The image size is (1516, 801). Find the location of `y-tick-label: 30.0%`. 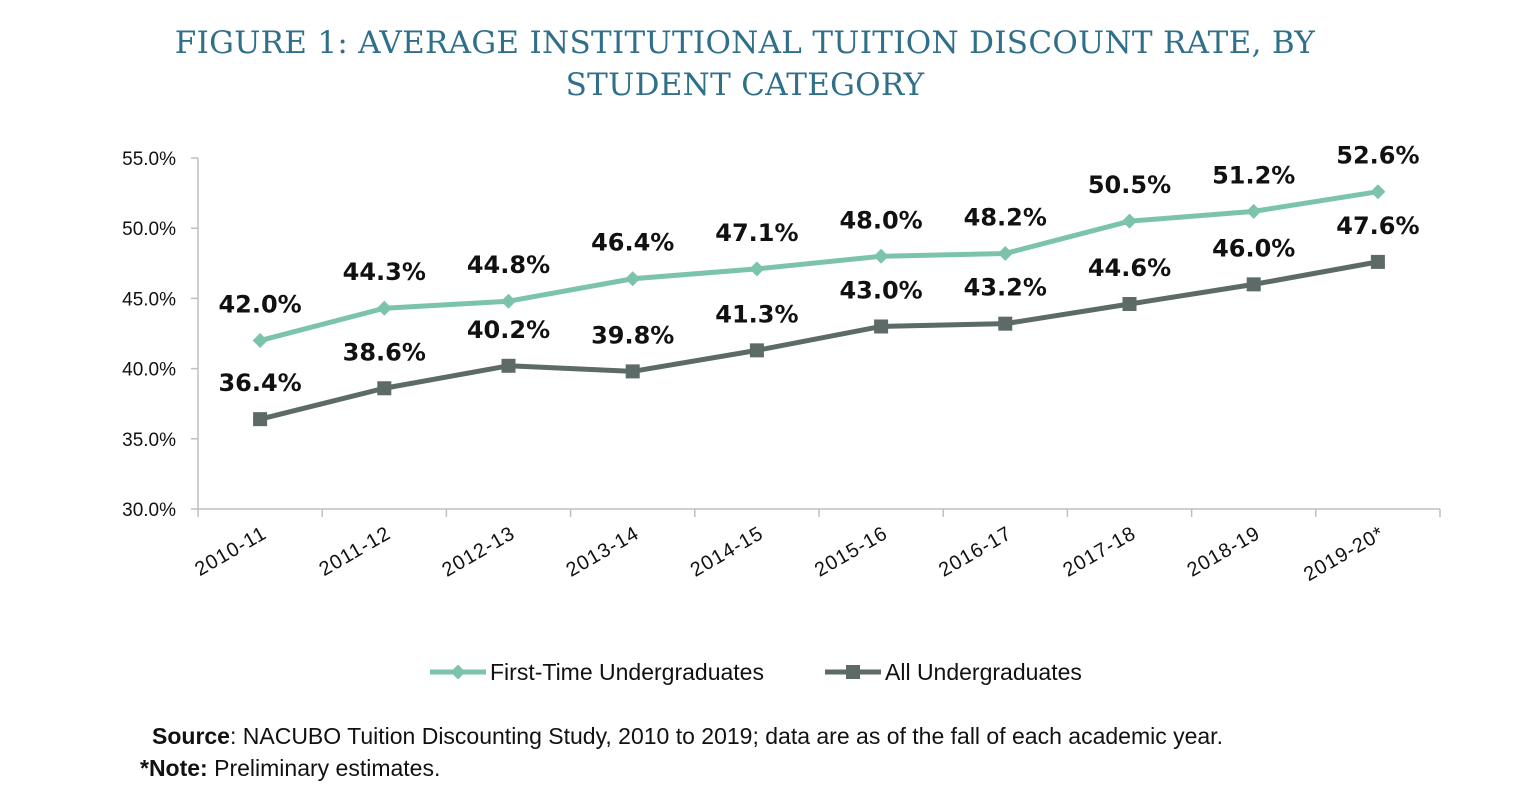

y-tick-label: 30.0% is located at coordinates (149, 510).